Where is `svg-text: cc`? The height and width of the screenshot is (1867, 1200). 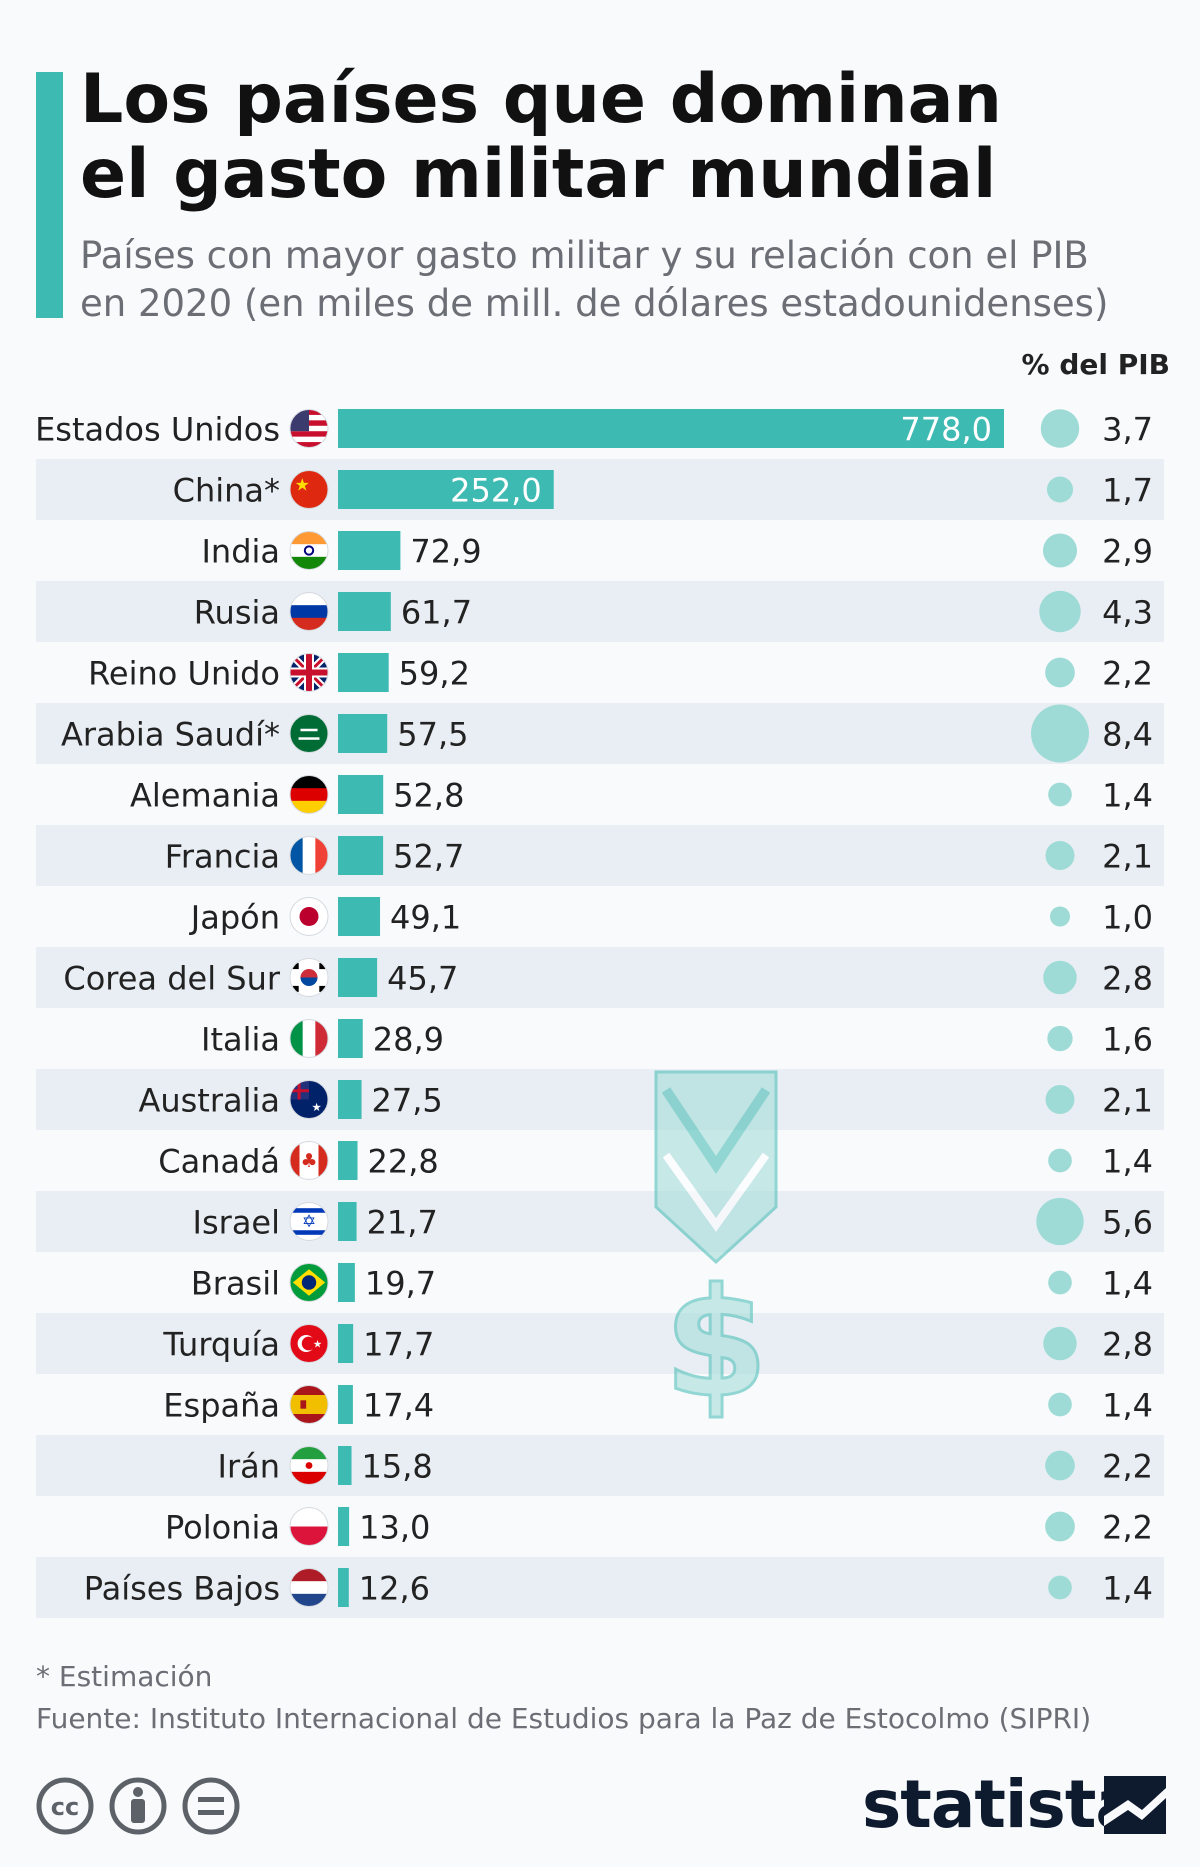 svg-text: cc is located at coordinates (65, 1807).